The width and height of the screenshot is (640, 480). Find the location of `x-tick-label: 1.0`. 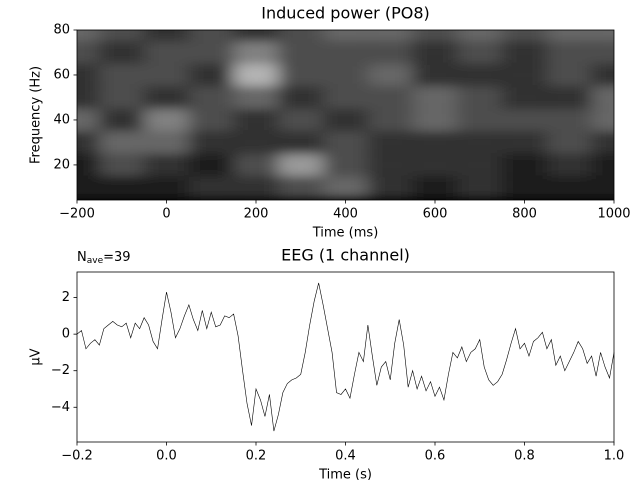

x-tick-label: 1.0 is located at coordinates (614, 456).